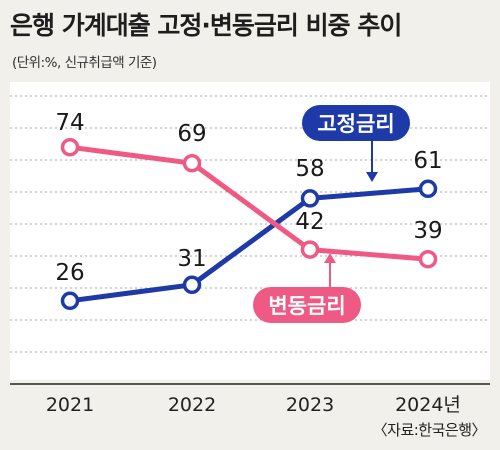 The image size is (500, 450). I want to click on data-label: 31, so click(191, 259).